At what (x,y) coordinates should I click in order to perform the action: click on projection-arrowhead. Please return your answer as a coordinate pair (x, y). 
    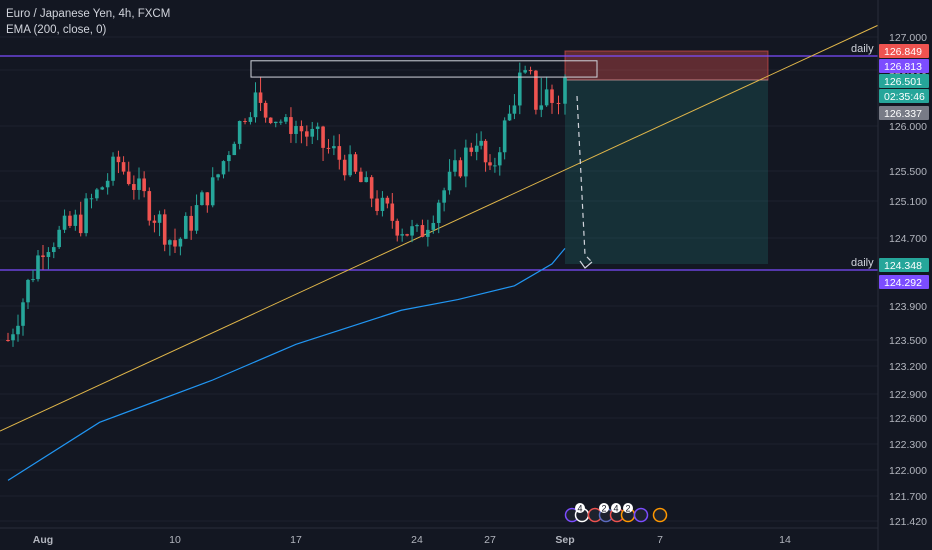
    Looking at the image, I should click on (586, 264).